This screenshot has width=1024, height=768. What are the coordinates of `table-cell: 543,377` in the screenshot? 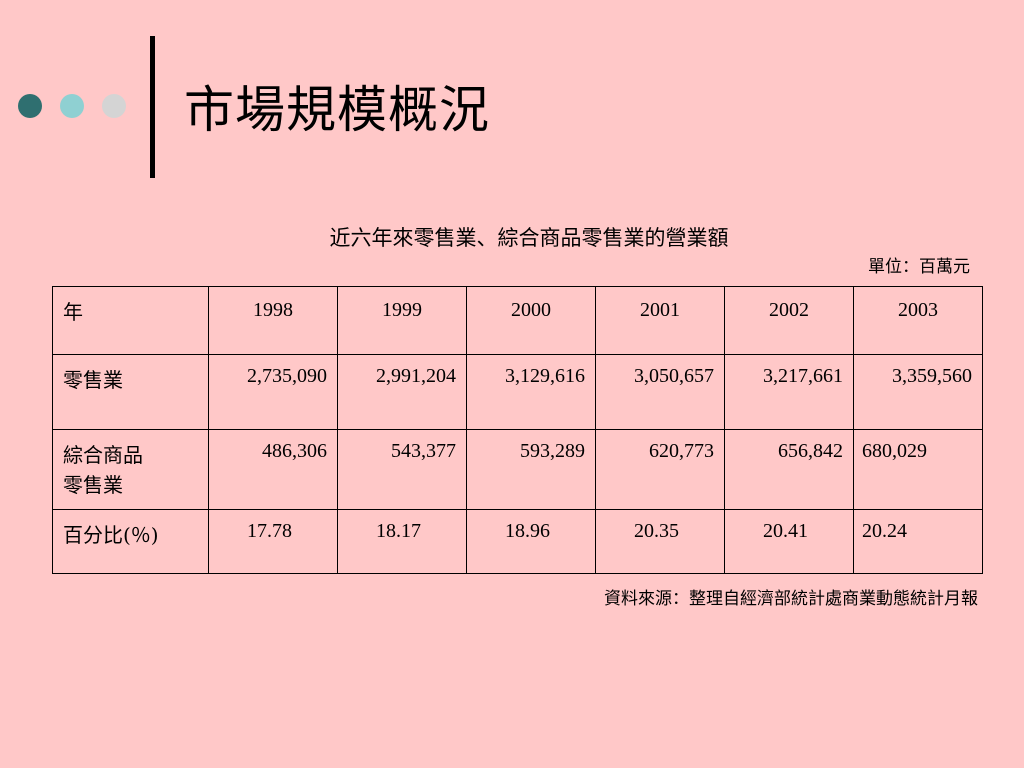 It's located at (402, 469).